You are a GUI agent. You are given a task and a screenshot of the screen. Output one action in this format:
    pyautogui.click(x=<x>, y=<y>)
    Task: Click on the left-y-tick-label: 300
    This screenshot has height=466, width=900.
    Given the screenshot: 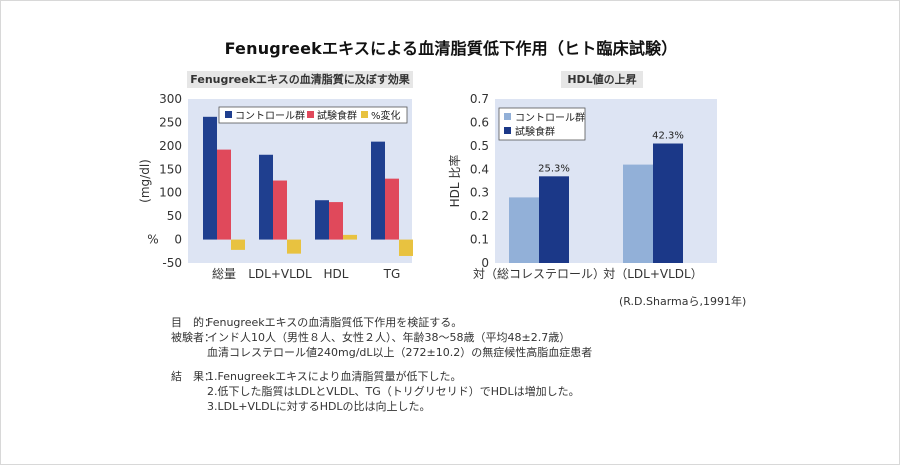 What is the action you would take?
    pyautogui.click(x=170, y=99)
    